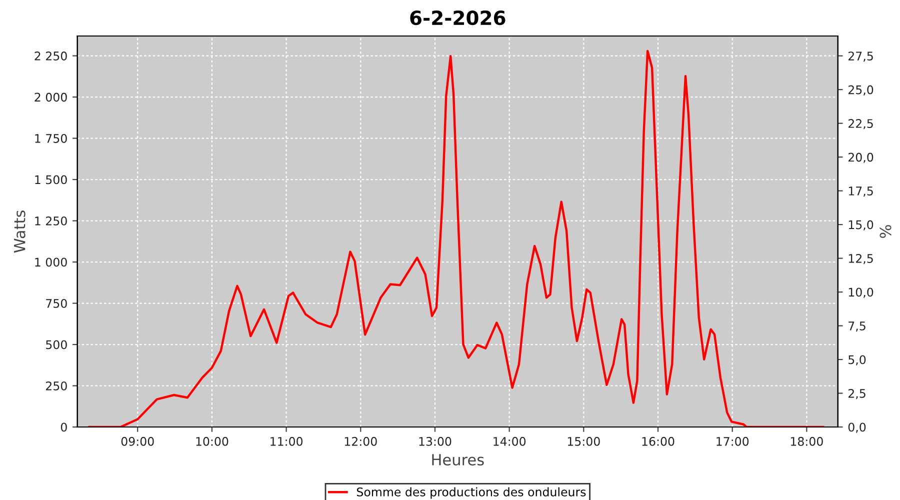  Describe the element at coordinates (861, 225) in the screenshot. I see `y2-tick-label: 15,0` at that location.